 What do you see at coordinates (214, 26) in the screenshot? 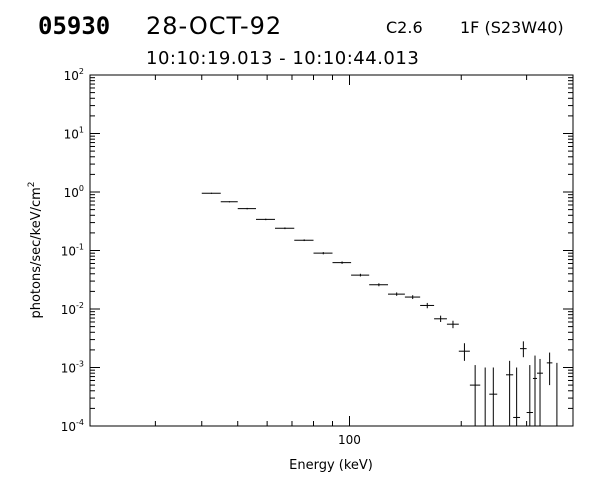
I see `event-date: 28-OCT-92` at bounding box center [214, 26].